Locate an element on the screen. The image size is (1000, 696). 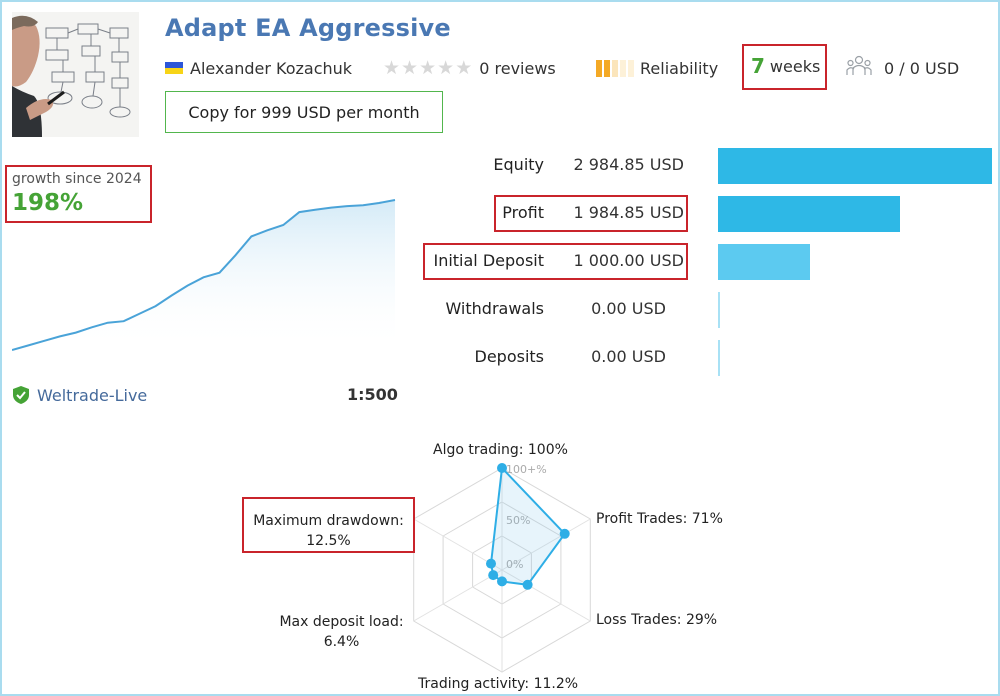
author-link: Alexander Kozachuk is located at coordinates (258, 68).